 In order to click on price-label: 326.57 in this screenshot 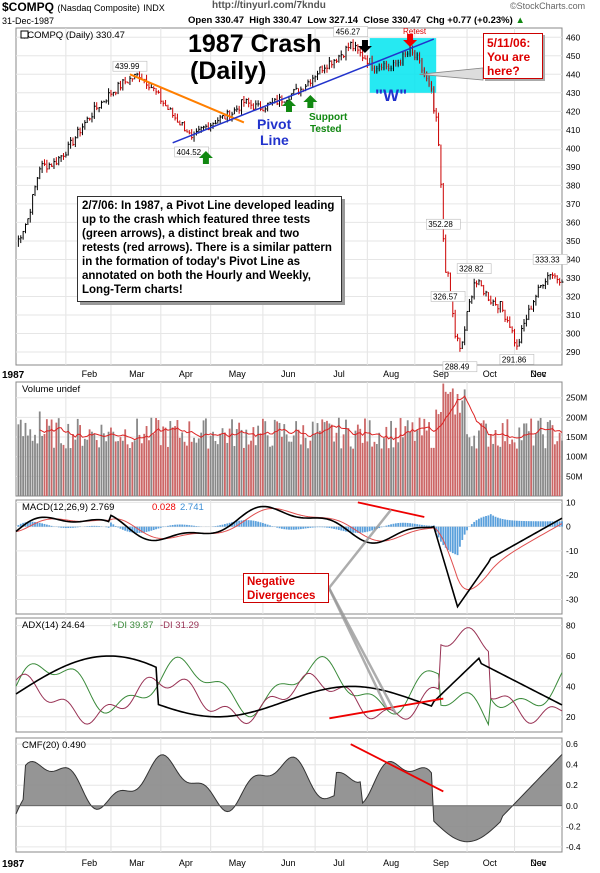, I will do `click(445, 296)`.